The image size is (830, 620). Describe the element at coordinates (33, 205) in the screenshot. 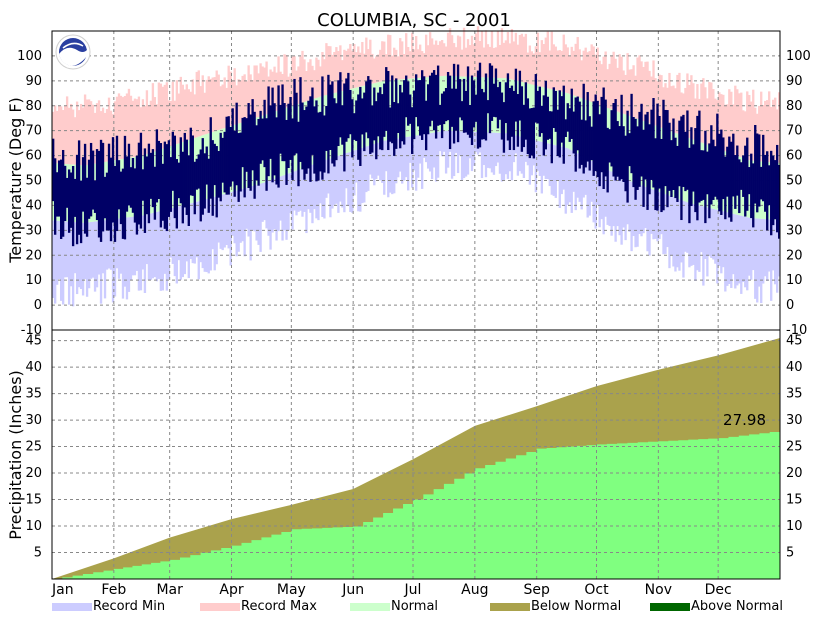

I see `temperature-tick-label-left: 40` at that location.